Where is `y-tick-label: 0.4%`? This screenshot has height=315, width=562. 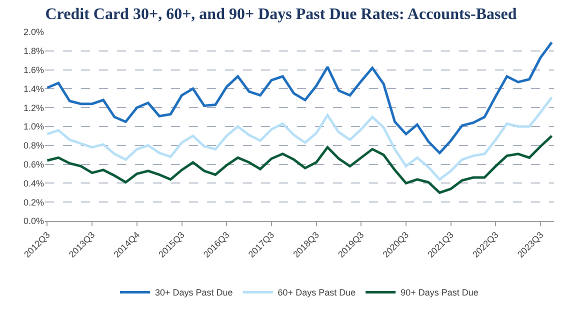 y-tick-label: 0.4% is located at coordinates (33, 183).